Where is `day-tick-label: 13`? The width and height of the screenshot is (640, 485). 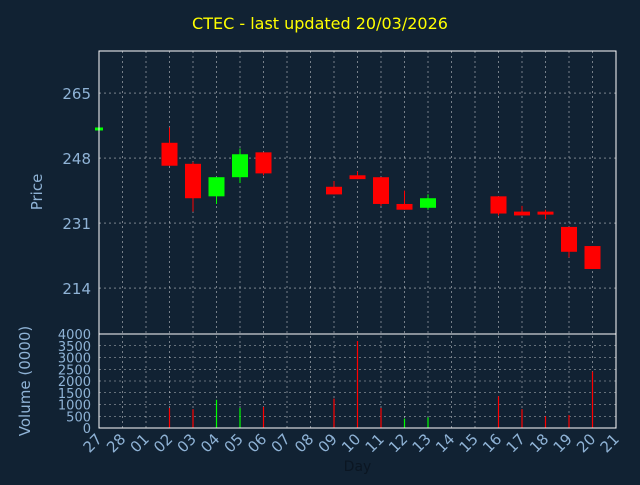
day-tick-label: 13 is located at coordinates (422, 443).